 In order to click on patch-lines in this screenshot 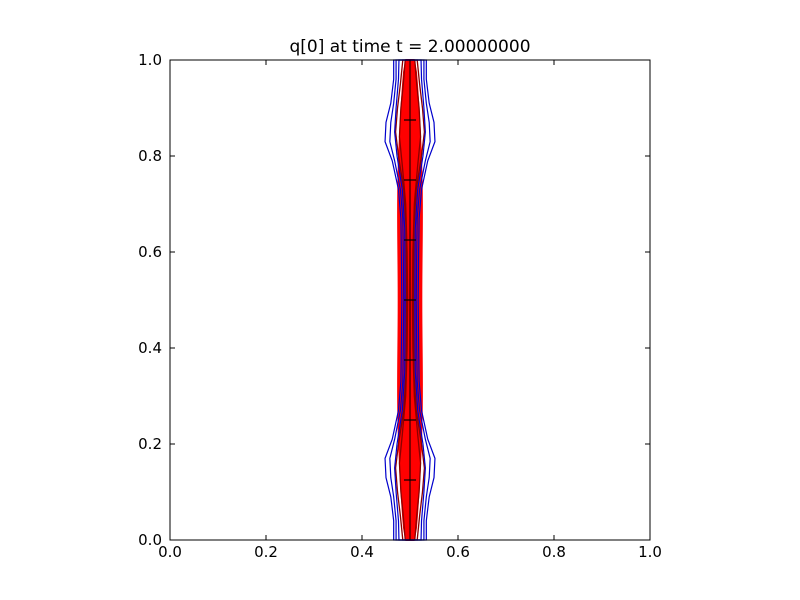, I will do `click(410, 300)`.